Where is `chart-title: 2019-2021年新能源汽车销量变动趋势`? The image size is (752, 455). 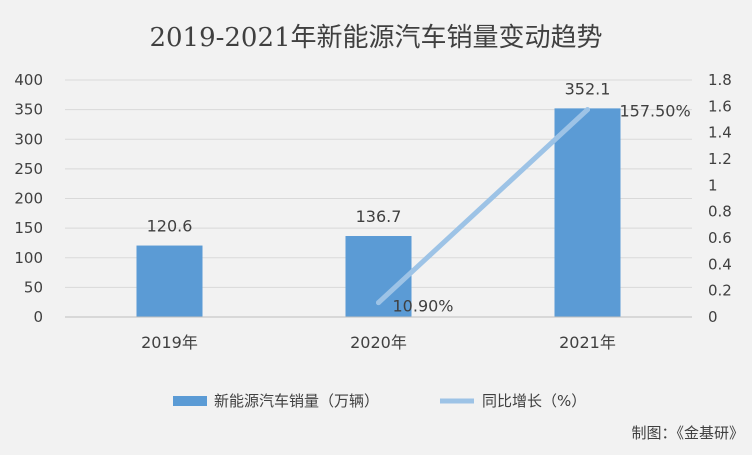 chart-title: 2019-2021年新能源汽车销量变动趋势 is located at coordinates (375, 38).